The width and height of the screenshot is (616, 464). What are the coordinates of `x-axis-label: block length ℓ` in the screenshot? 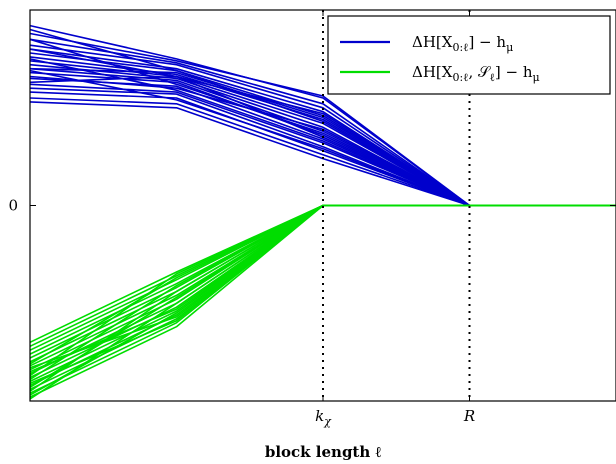 It's located at (323, 452).